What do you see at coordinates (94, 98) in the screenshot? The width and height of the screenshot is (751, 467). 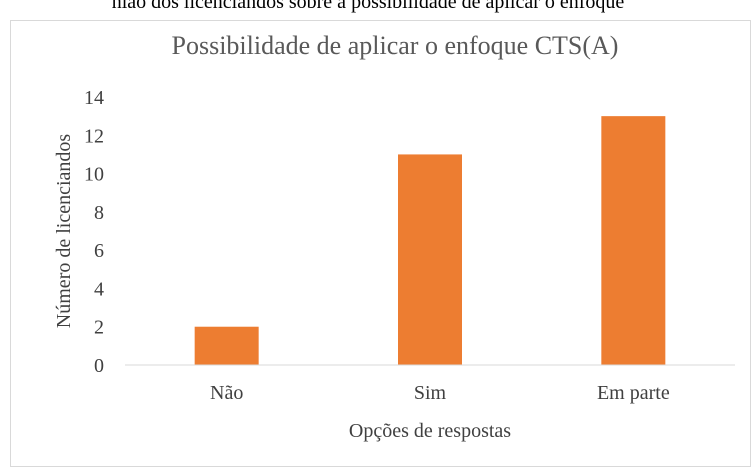 I see `y-tick-label: 14` at bounding box center [94, 98].